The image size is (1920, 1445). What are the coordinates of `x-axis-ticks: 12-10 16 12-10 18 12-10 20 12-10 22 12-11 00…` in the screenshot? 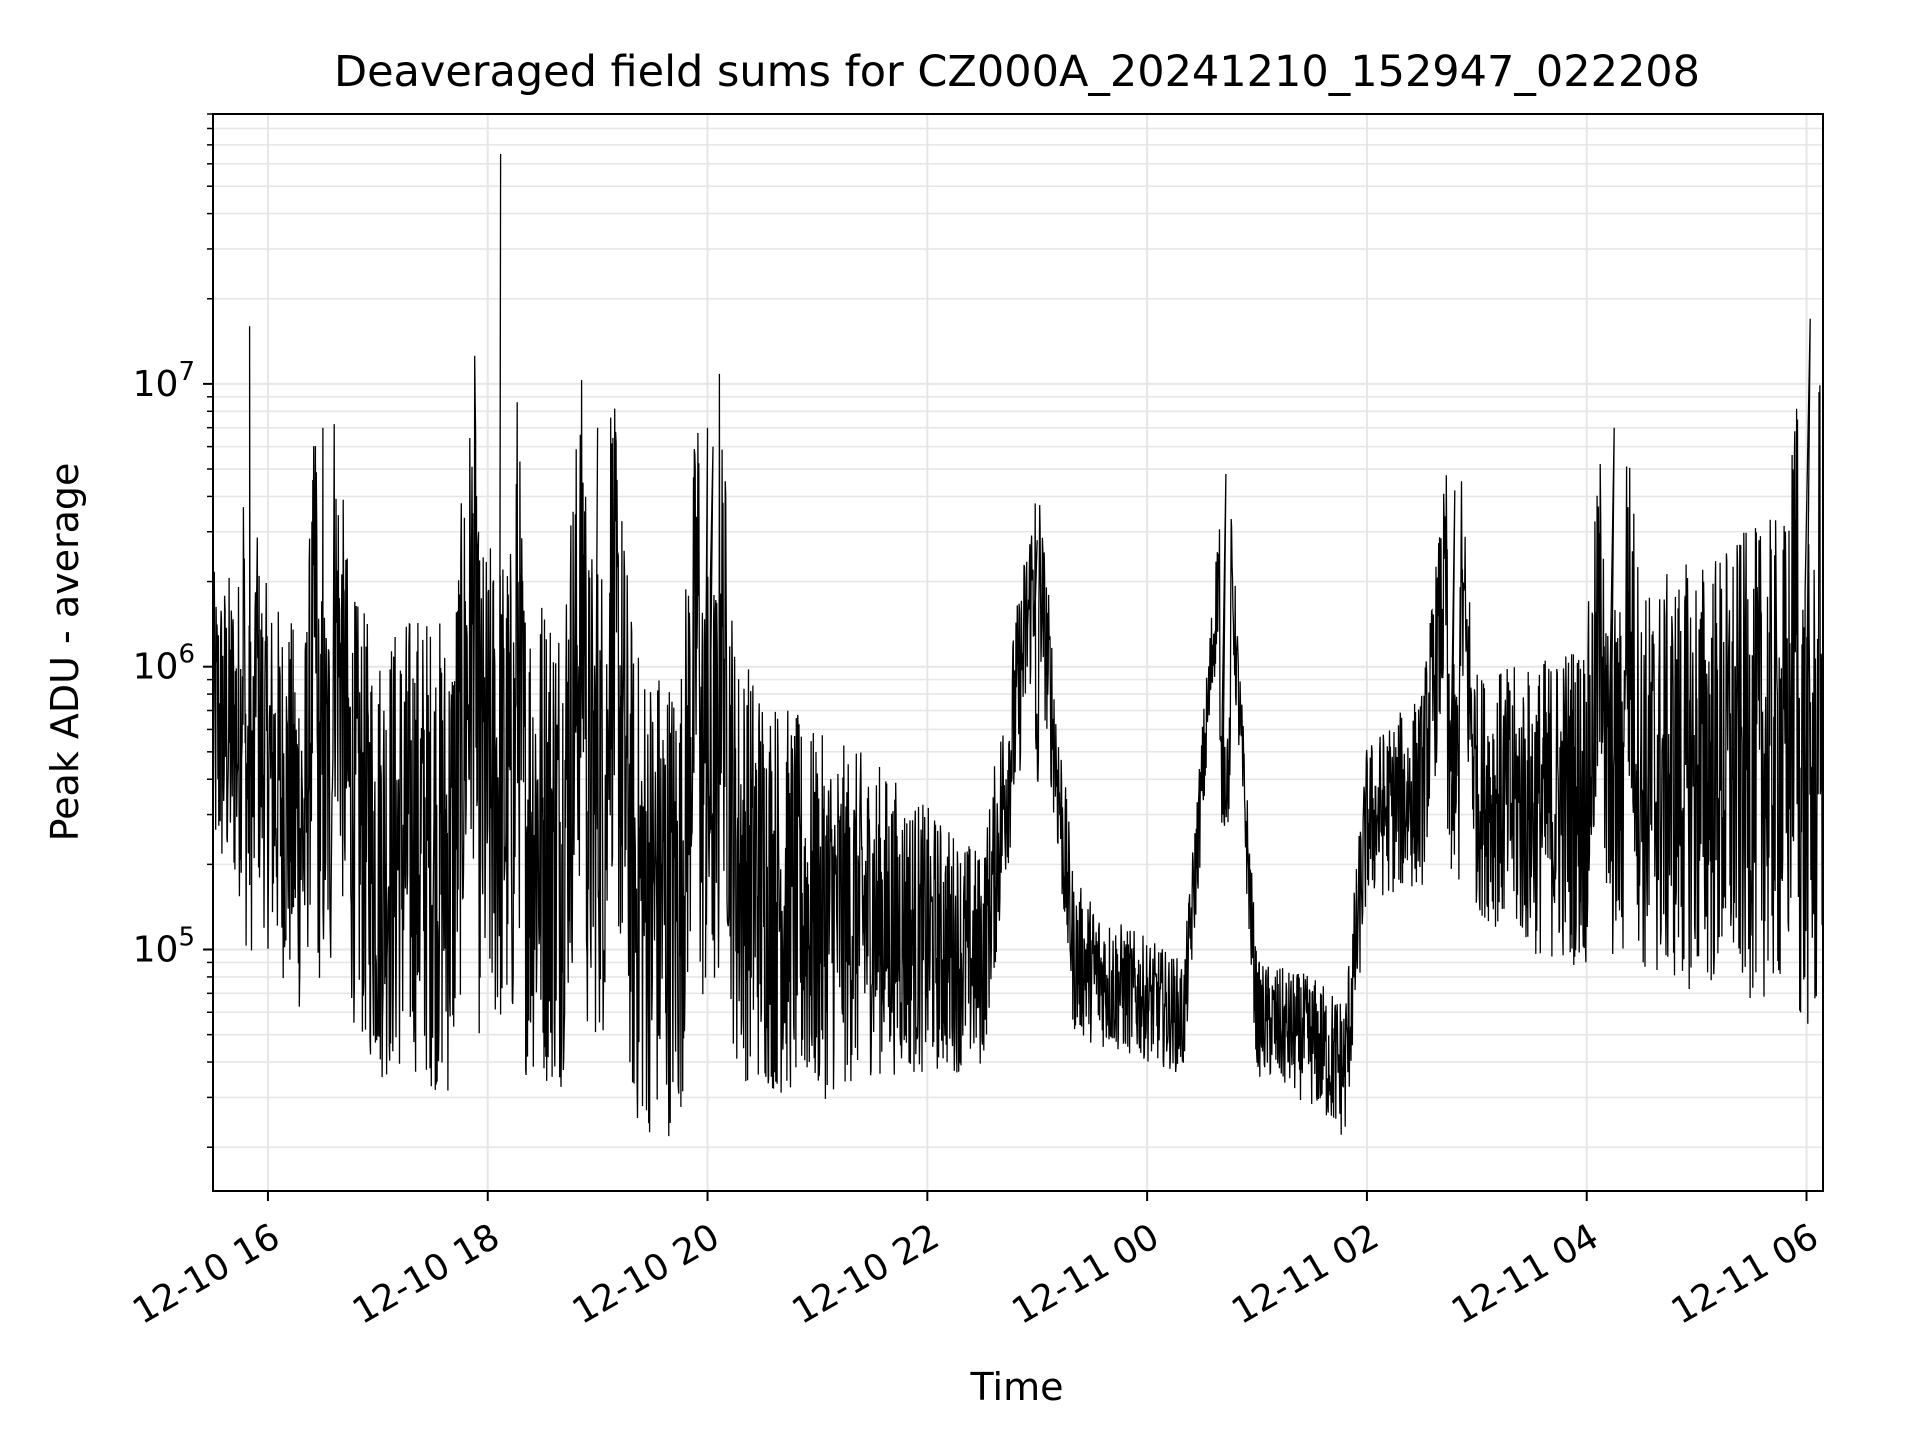 It's located at (975, 1262).